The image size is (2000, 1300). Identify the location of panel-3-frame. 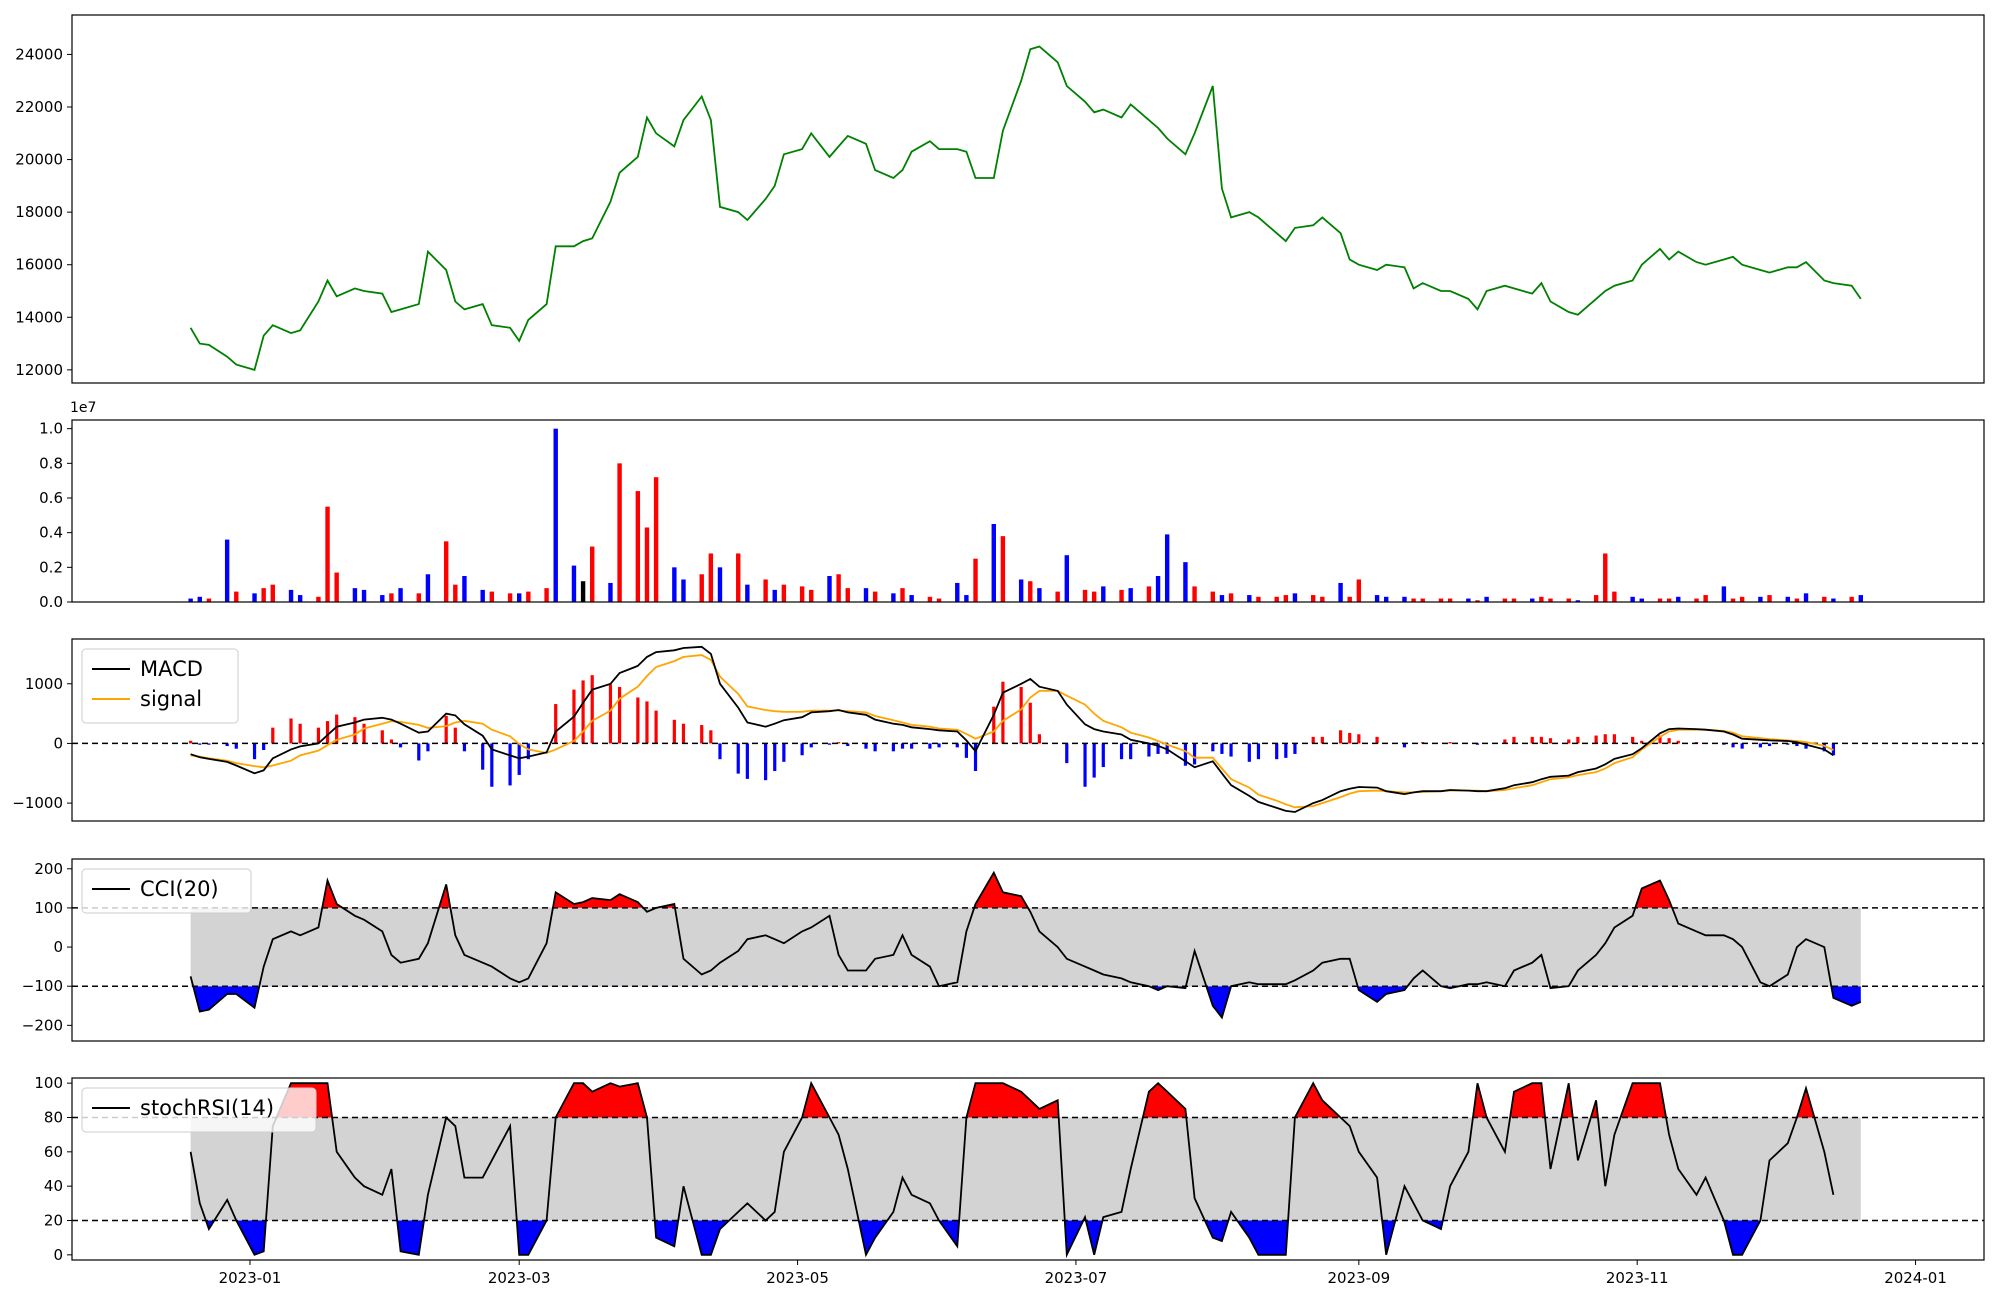
(1028, 730).